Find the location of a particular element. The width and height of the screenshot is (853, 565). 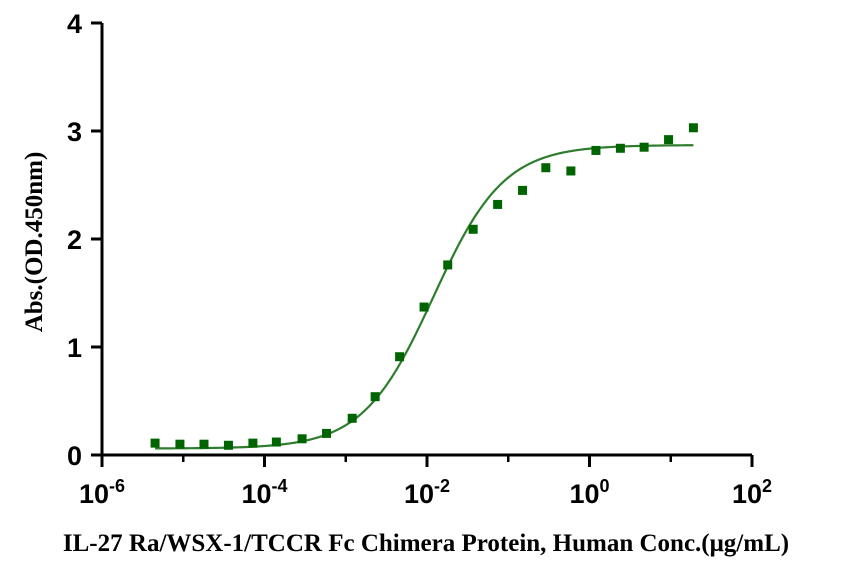

x-tick-label: 10⁻⁶ is located at coordinates (102, 492).